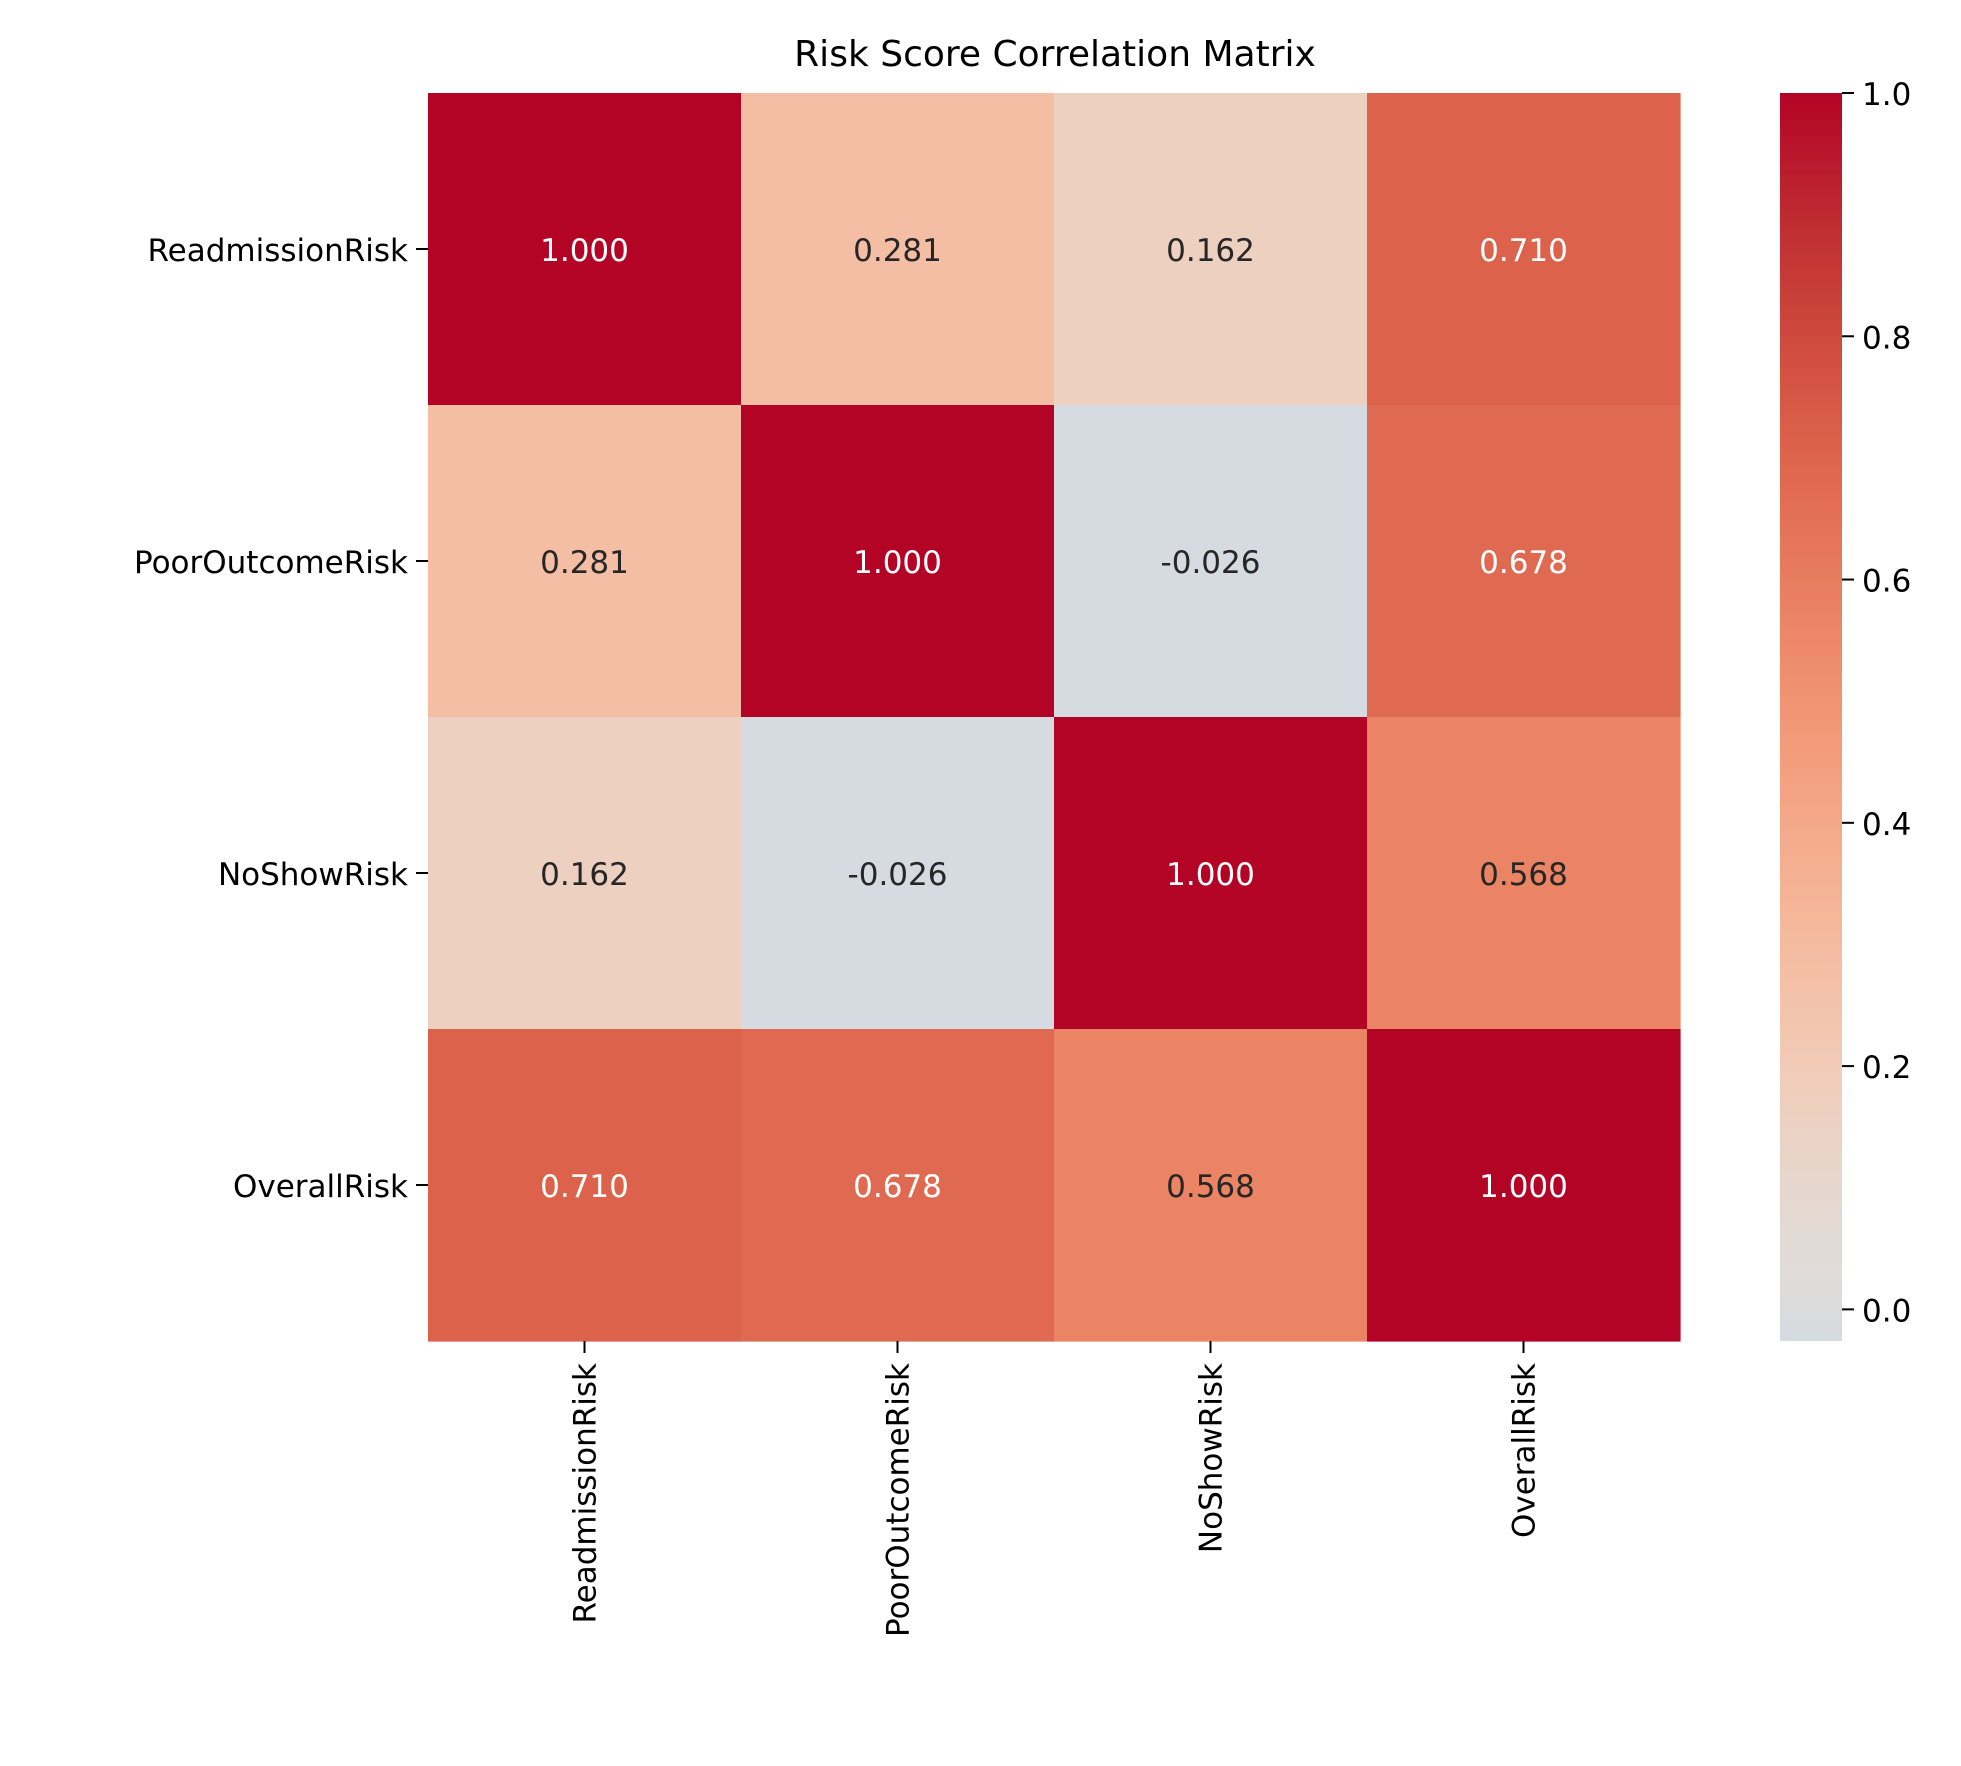 This screenshot has width=1961, height=1766. What do you see at coordinates (1525, 1450) in the screenshot?
I see `x-tick-label: OverallRisk` at bounding box center [1525, 1450].